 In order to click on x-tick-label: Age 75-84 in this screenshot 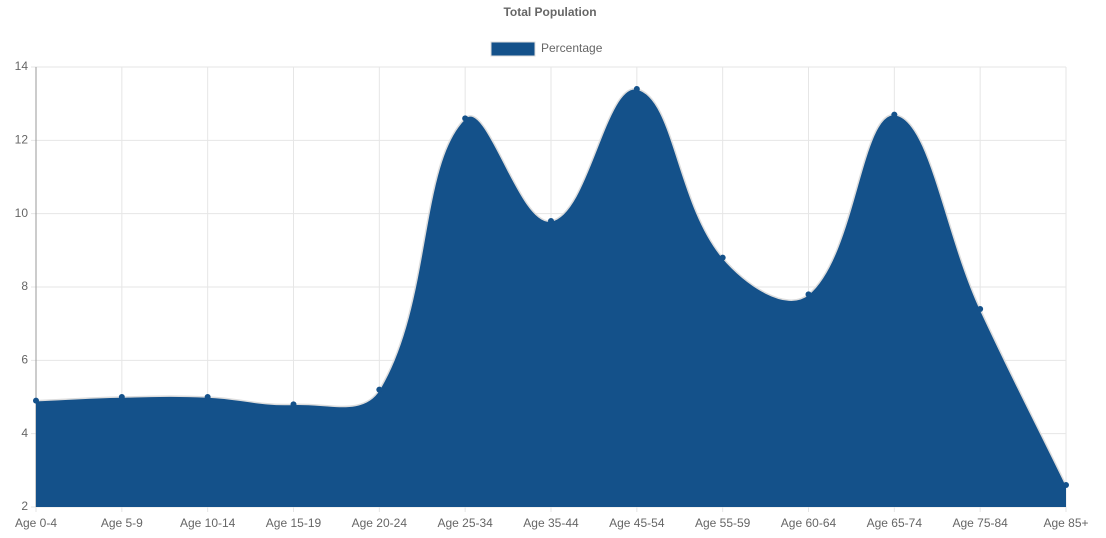, I will do `click(980, 523)`.